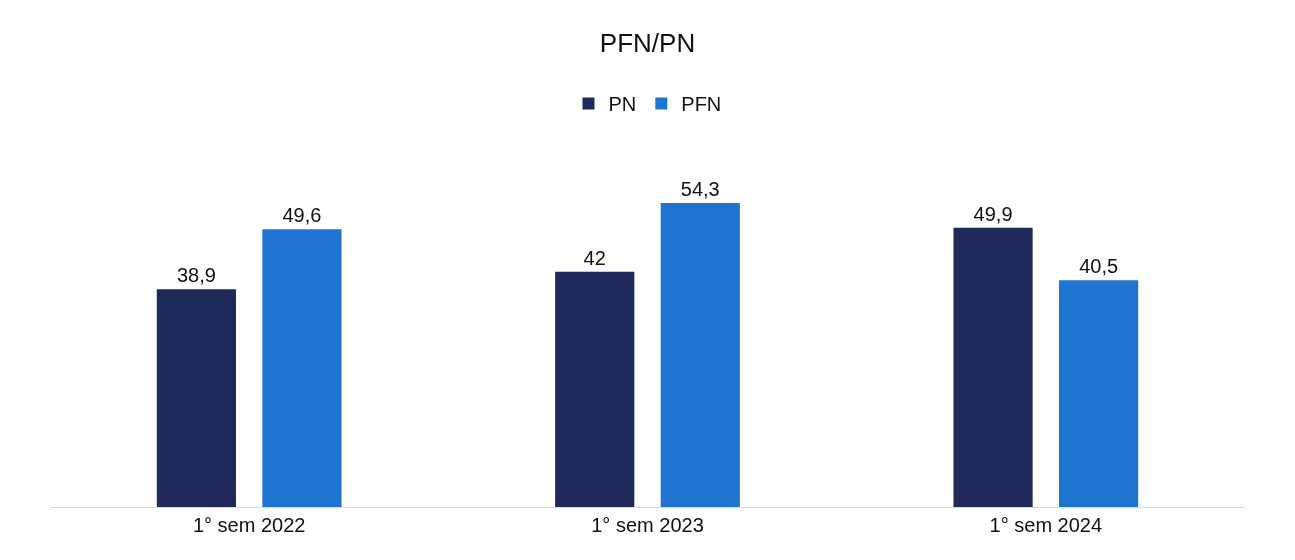 Image resolution: width=1295 pixels, height=560 pixels. Describe the element at coordinates (1046, 525) in the screenshot. I see `x-tick-label: 1° sem 2024` at that location.